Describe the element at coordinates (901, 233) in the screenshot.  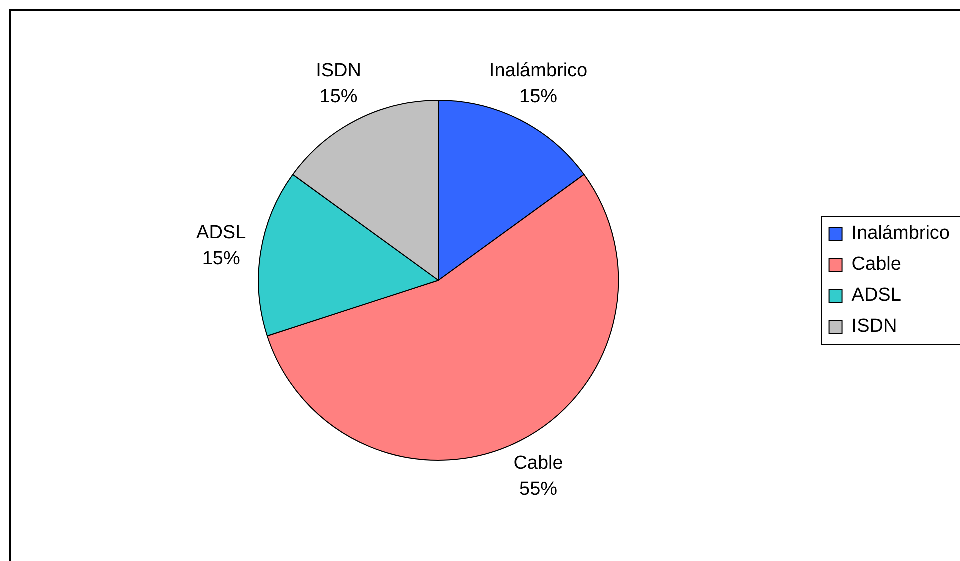
I see `legend-label: Inalámbrico` at that location.